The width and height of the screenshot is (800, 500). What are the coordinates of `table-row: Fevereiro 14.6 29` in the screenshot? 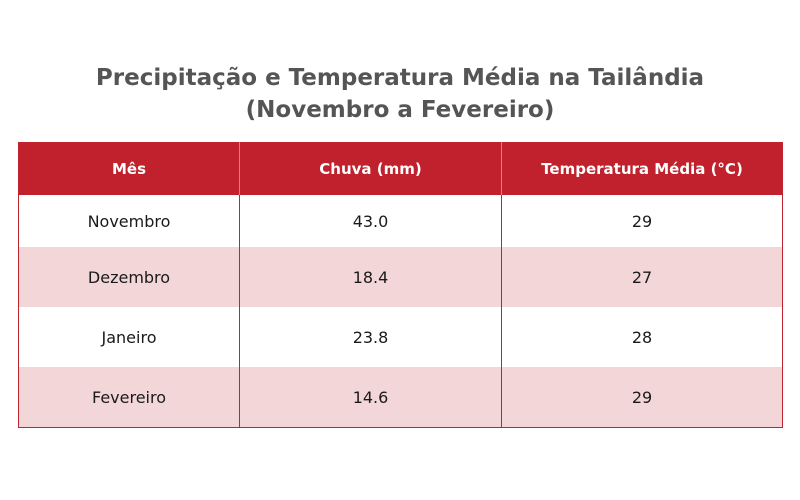 It's located at (400, 397).